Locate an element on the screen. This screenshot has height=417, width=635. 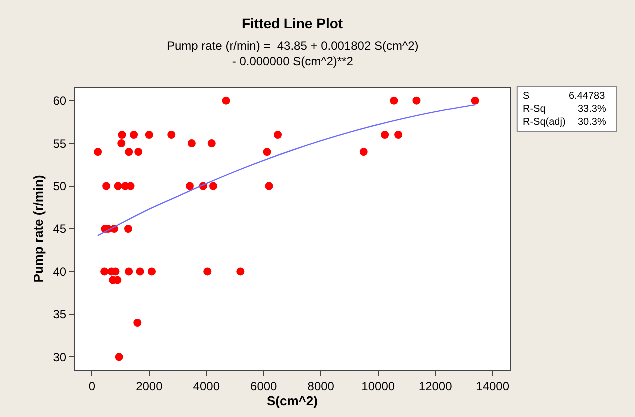
y-tick-label: 55 is located at coordinates (60, 143).